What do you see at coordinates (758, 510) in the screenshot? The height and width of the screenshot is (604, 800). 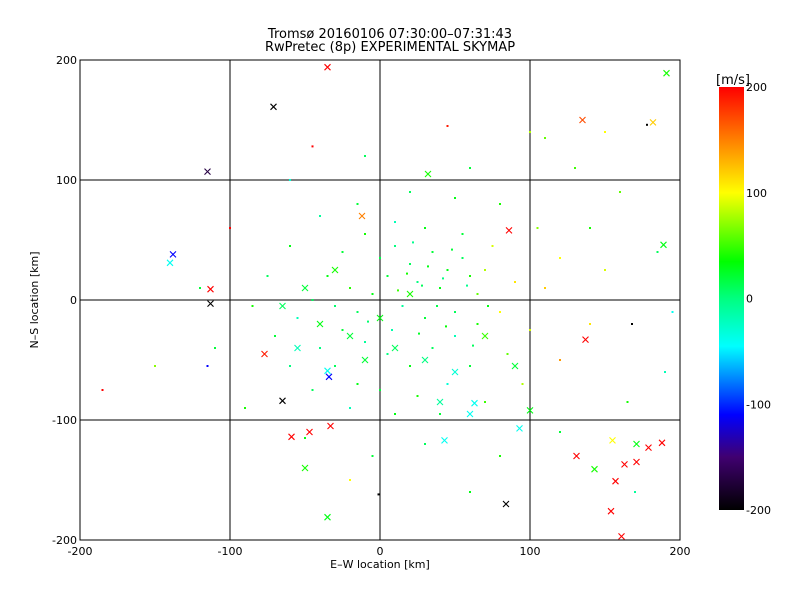 I see `colorbar-tick-label: -200` at bounding box center [758, 510].